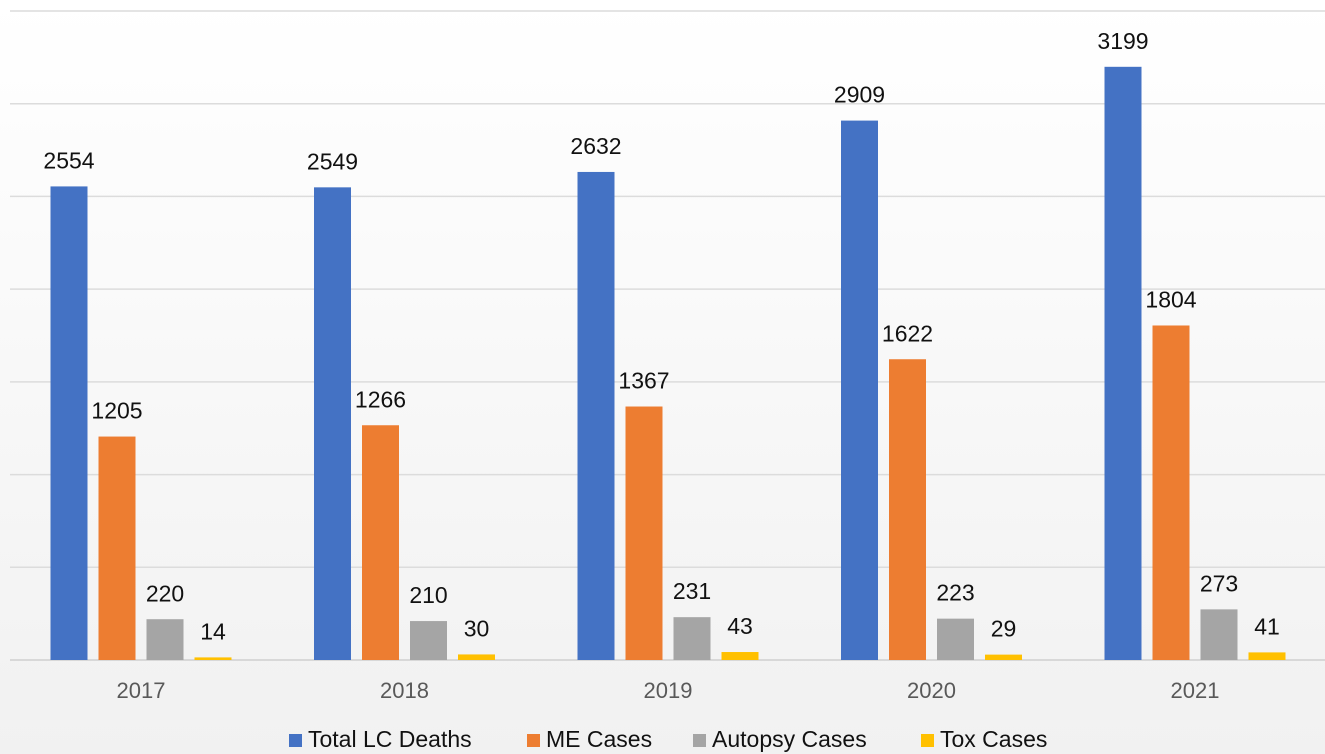  What do you see at coordinates (390, 739) in the screenshot?
I see `legend-label: Total LC Deaths` at bounding box center [390, 739].